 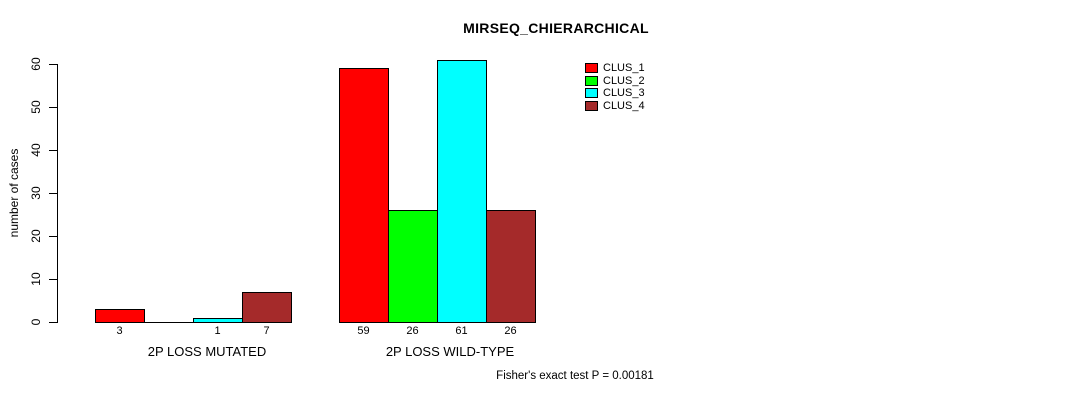 What do you see at coordinates (450, 351) in the screenshot?
I see `x-group-label: 2P LOSS WILD-TYPE` at bounding box center [450, 351].